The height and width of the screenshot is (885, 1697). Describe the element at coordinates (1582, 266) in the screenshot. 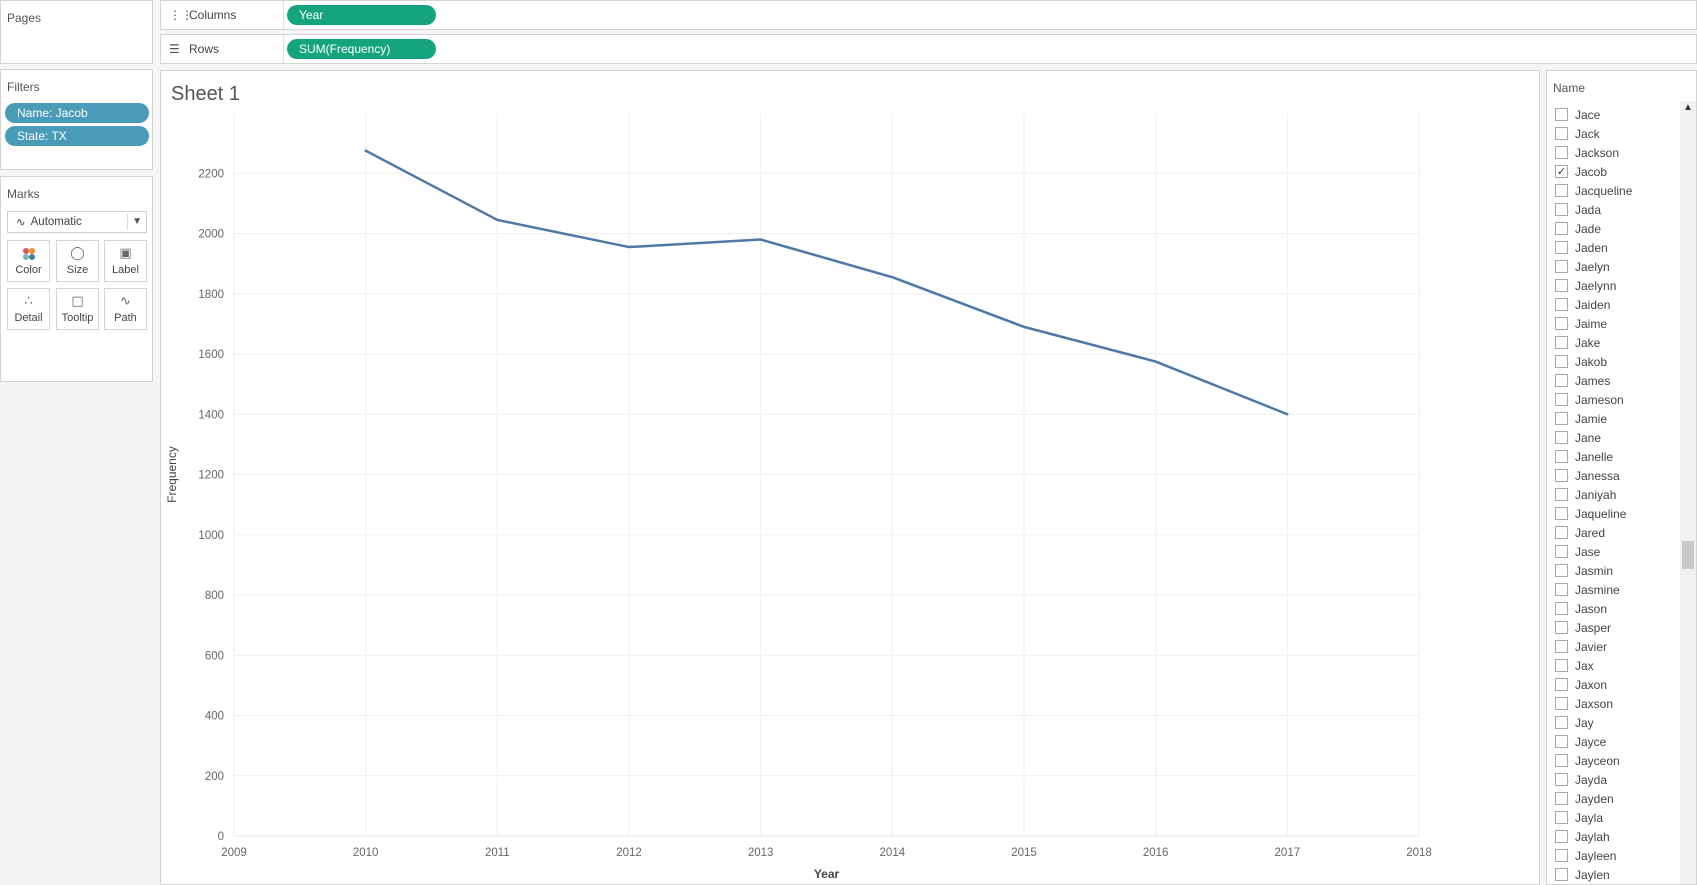

I see `name-filter-item: Jaelyn` at that location.